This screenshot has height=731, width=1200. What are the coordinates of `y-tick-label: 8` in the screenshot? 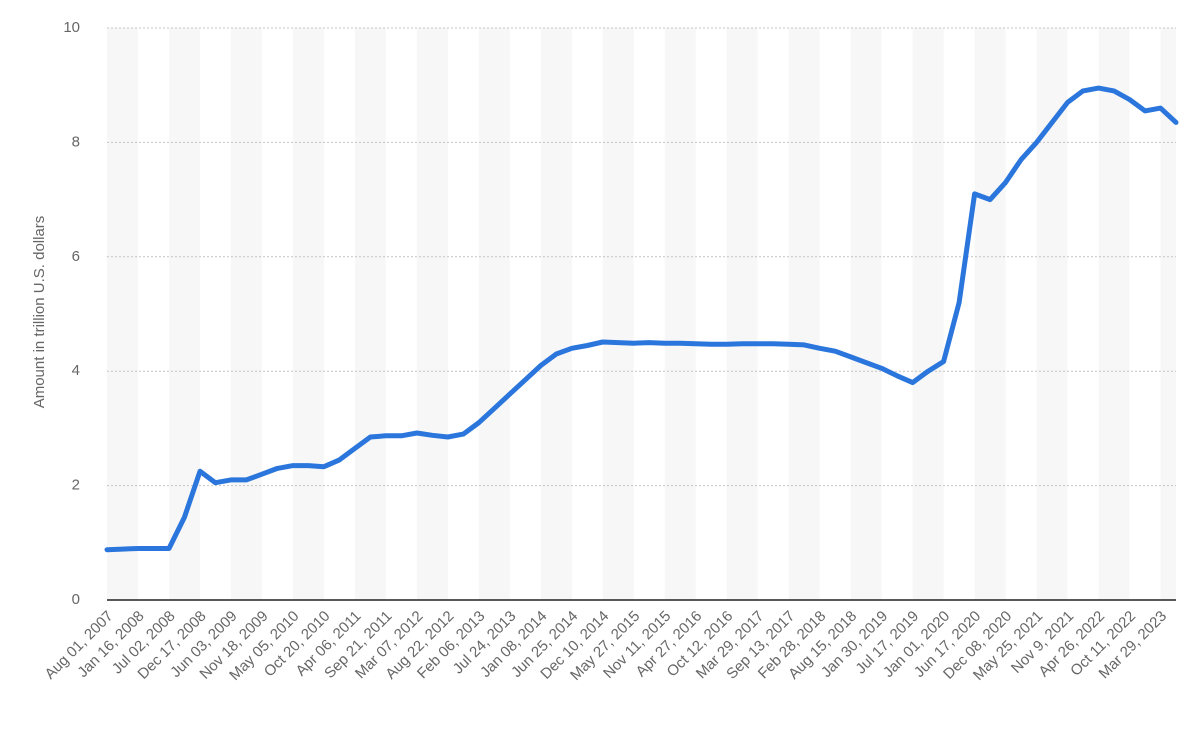 It's located at (76, 141).